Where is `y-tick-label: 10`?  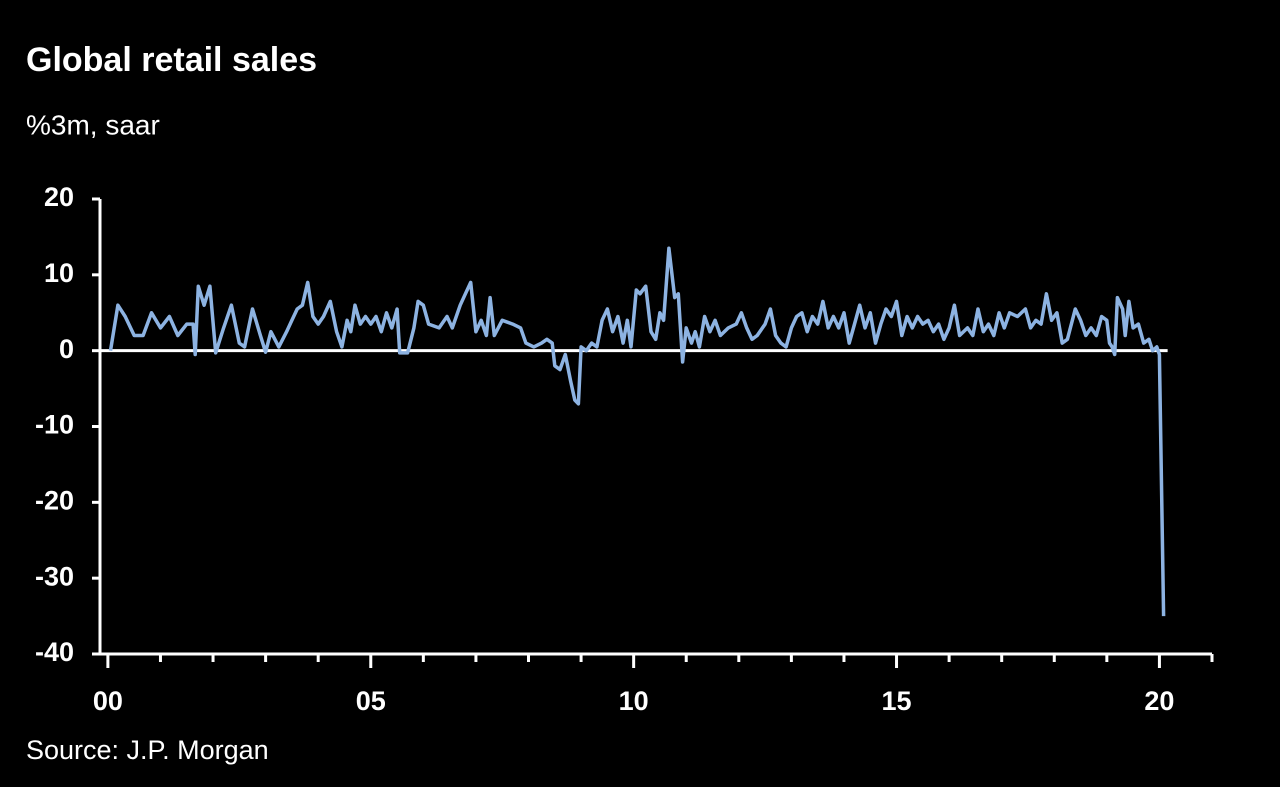 y-tick-label: 10 is located at coordinates (59, 273).